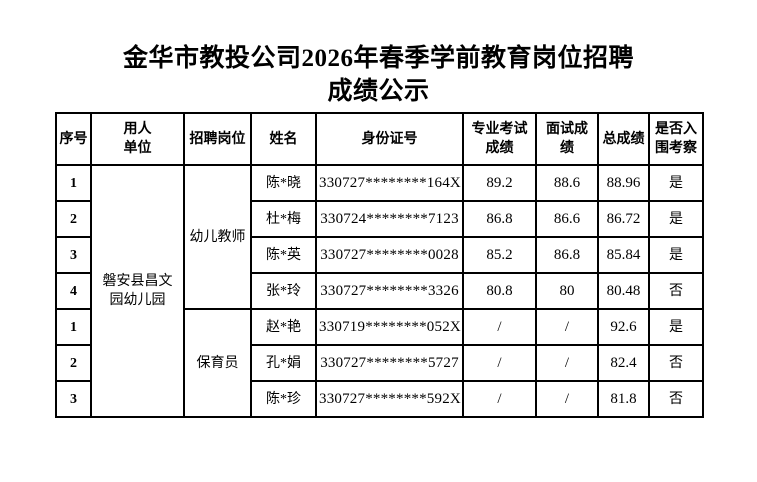 This screenshot has width=757, height=482. What do you see at coordinates (567, 139) in the screenshot?
I see `header-cell-interview-score: 面试成 绩` at bounding box center [567, 139].